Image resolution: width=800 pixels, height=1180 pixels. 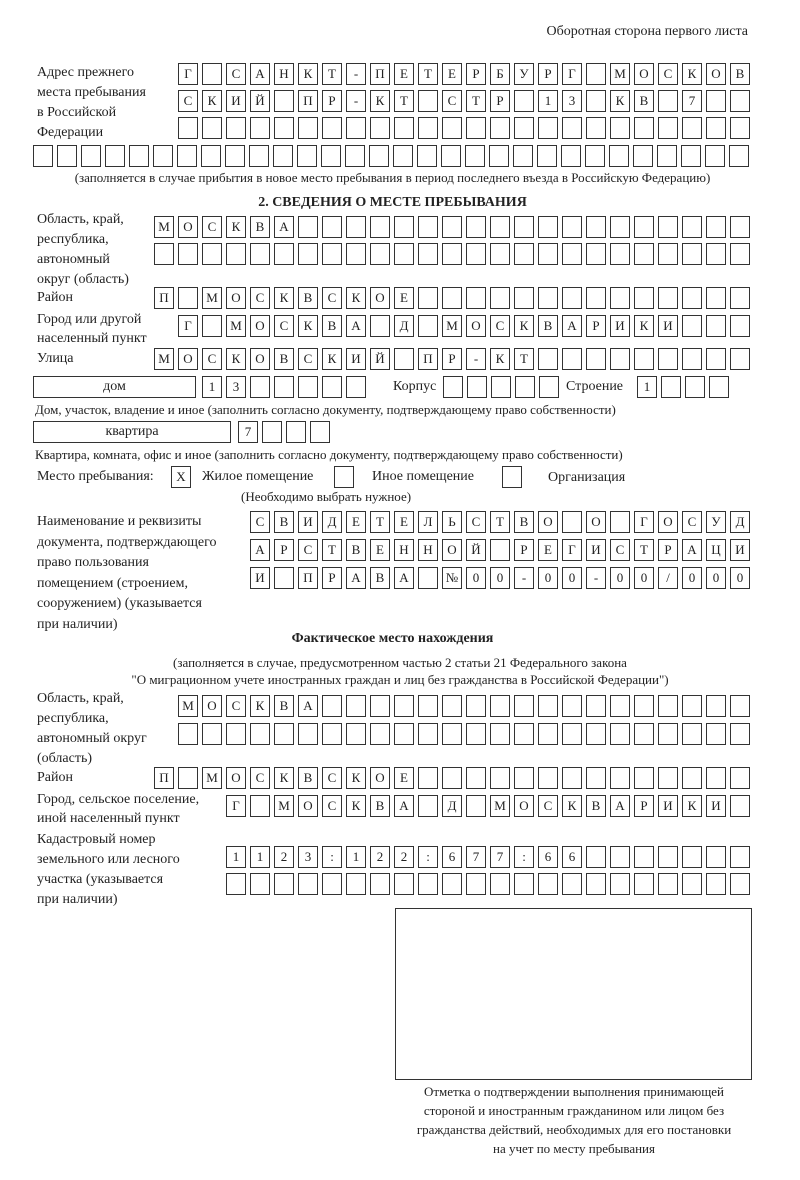 What do you see at coordinates (452, 522) in the screenshot?
I see `char-cell: Ь` at bounding box center [452, 522].